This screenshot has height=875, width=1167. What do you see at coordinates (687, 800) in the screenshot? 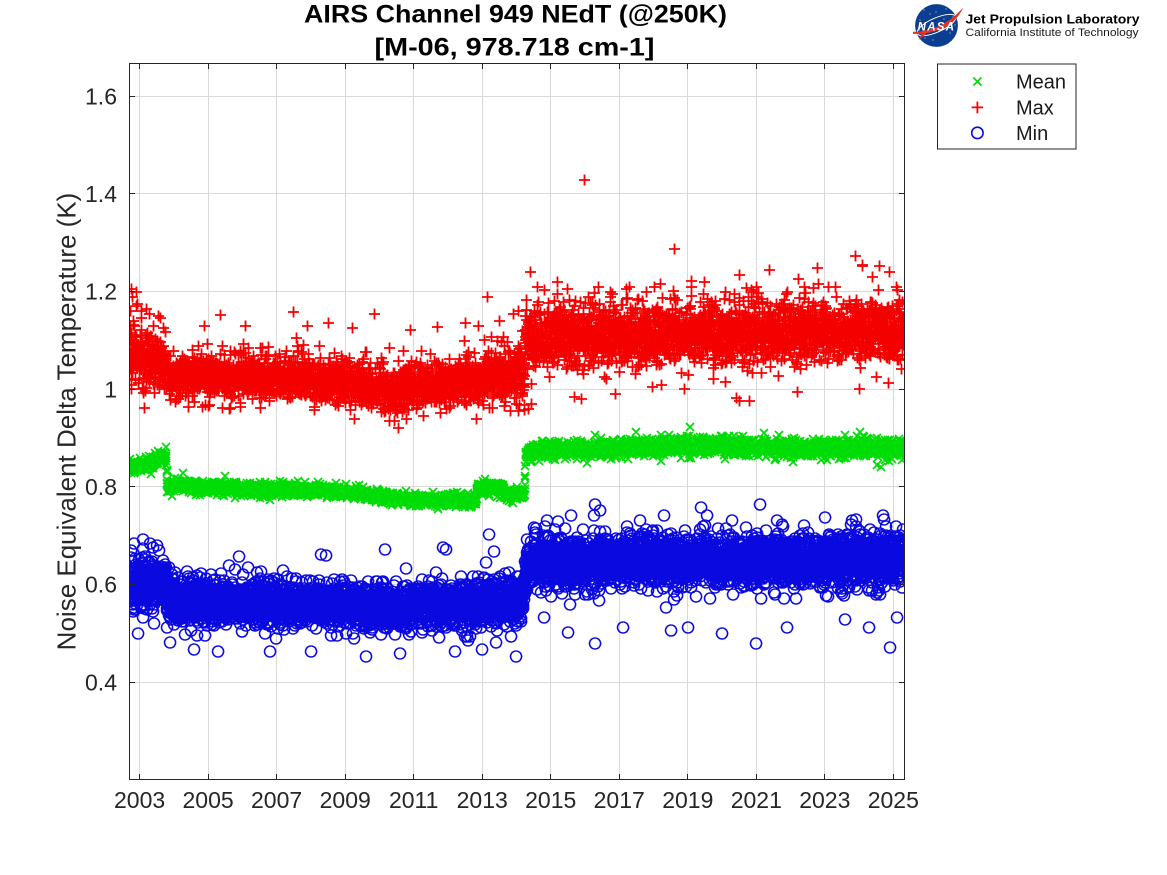
I see `svg-text: 2019` at bounding box center [687, 800].